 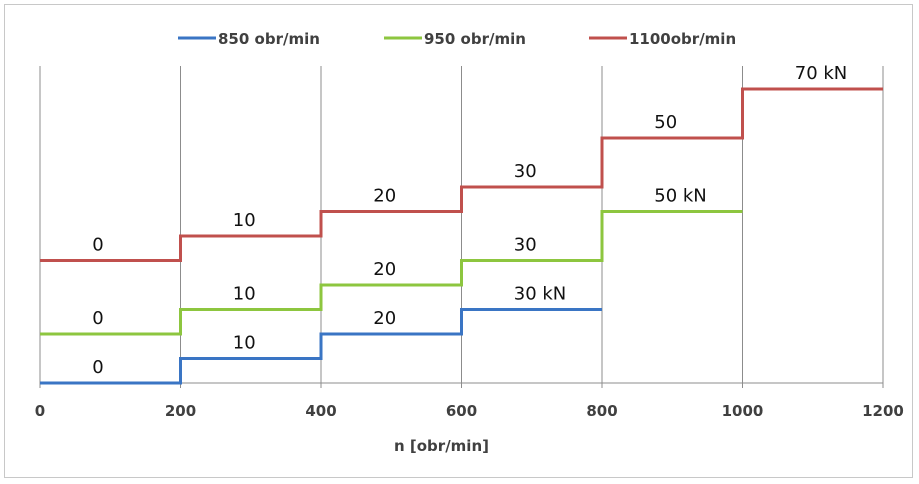 What do you see at coordinates (665, 122) in the screenshot?
I see `step-label: 50` at bounding box center [665, 122].